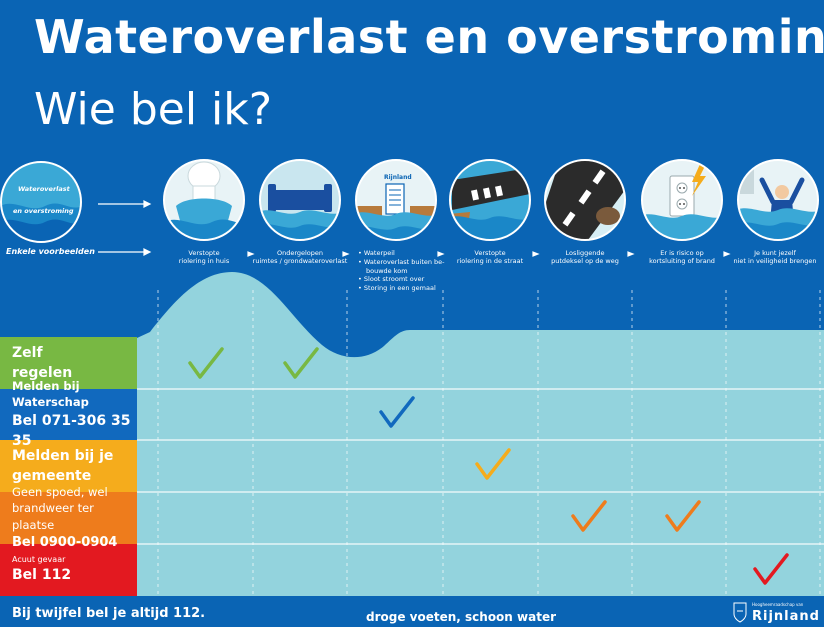  Describe the element at coordinates (414, 228) in the screenshot. I see `flow-arrows` at that location.